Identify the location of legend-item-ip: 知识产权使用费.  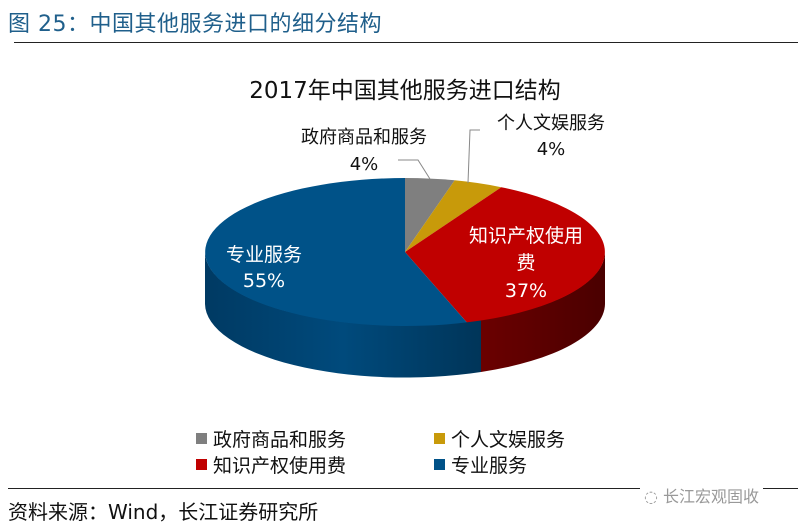
(271, 464).